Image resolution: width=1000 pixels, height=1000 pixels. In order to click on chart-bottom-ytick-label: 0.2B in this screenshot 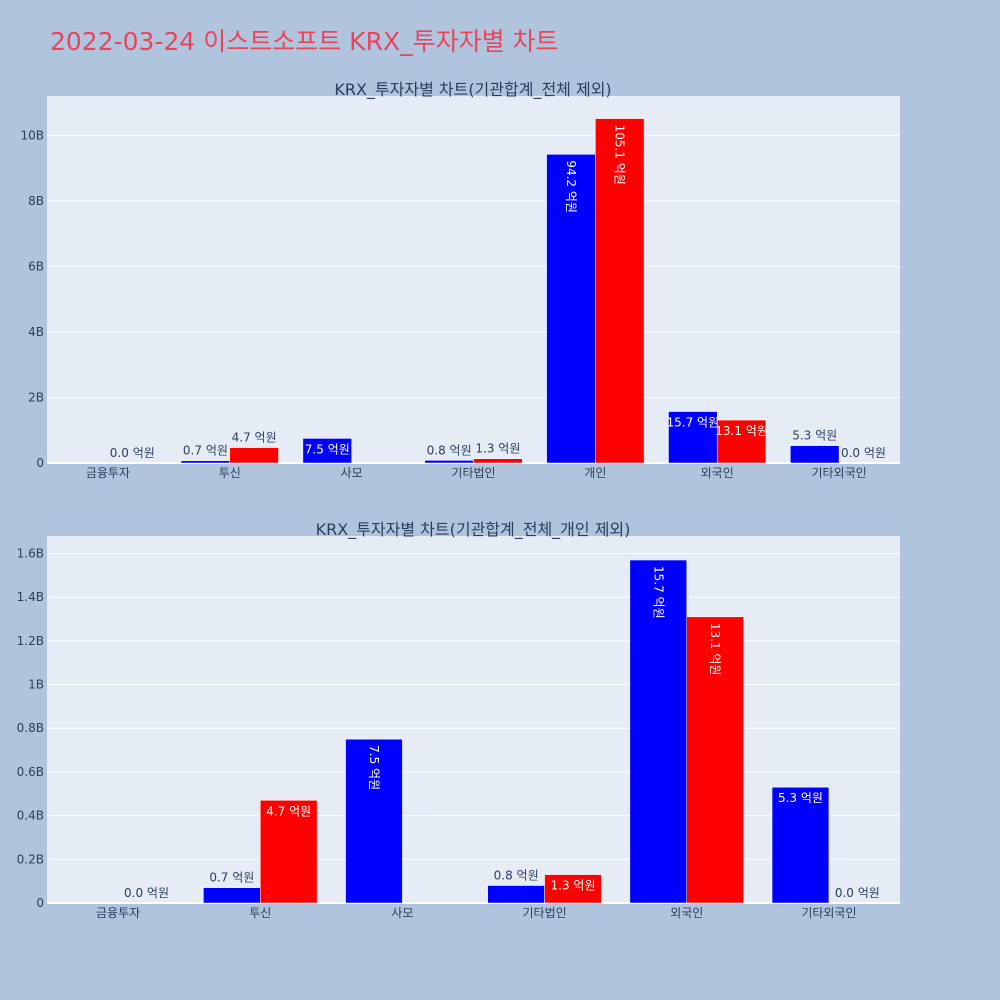, I will do `click(30, 859)`.